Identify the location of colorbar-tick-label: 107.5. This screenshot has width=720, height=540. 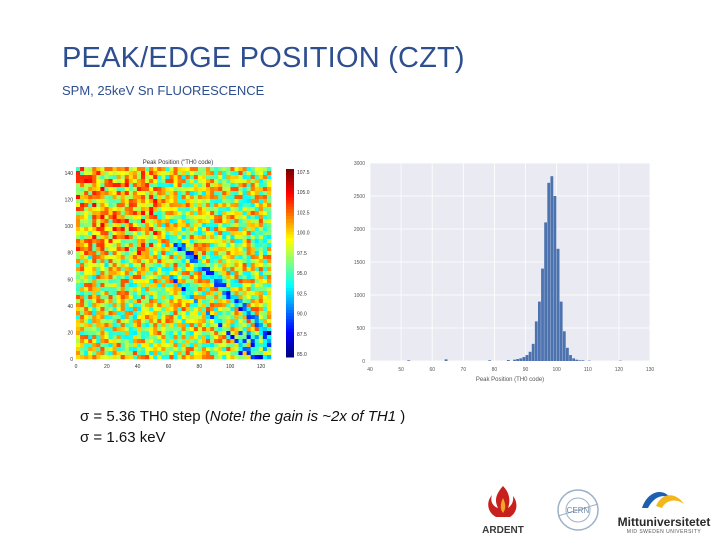
(303, 173).